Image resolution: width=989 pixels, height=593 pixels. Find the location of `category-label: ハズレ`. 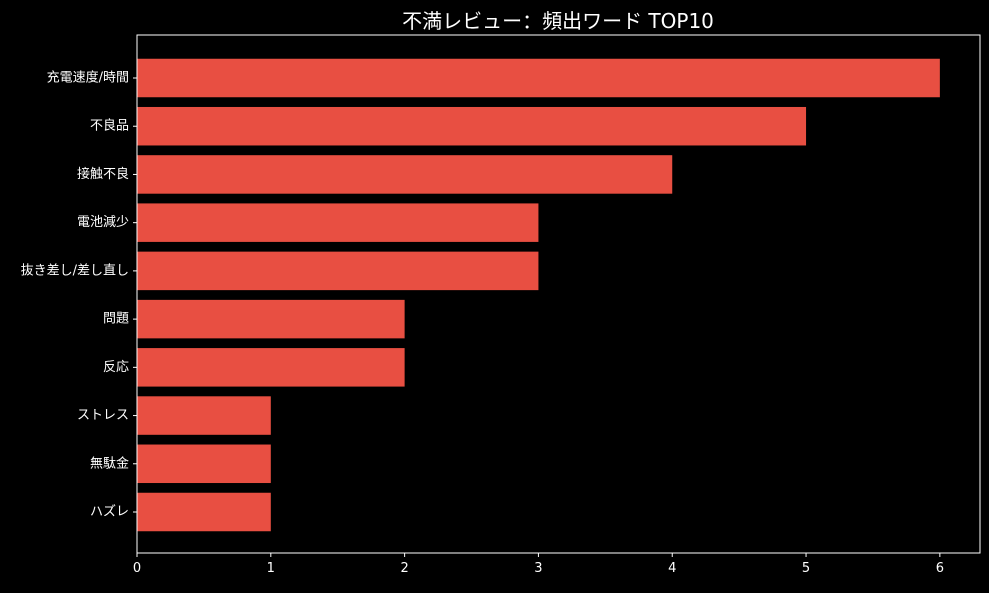

category-label: ハズレ is located at coordinates (109, 512).